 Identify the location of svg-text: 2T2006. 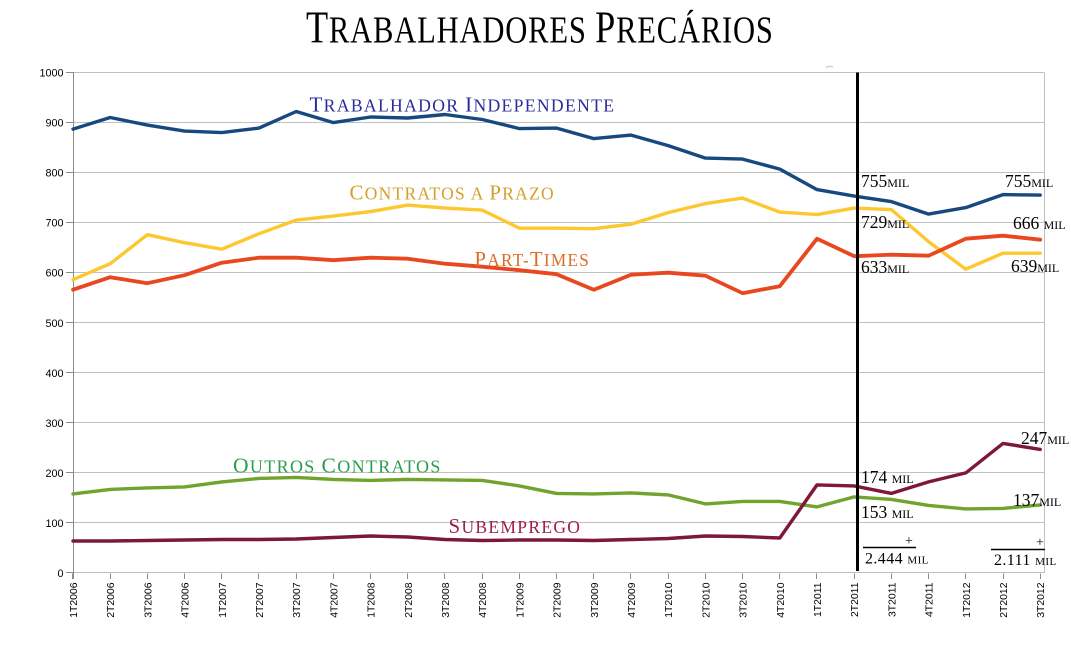
(111, 599).